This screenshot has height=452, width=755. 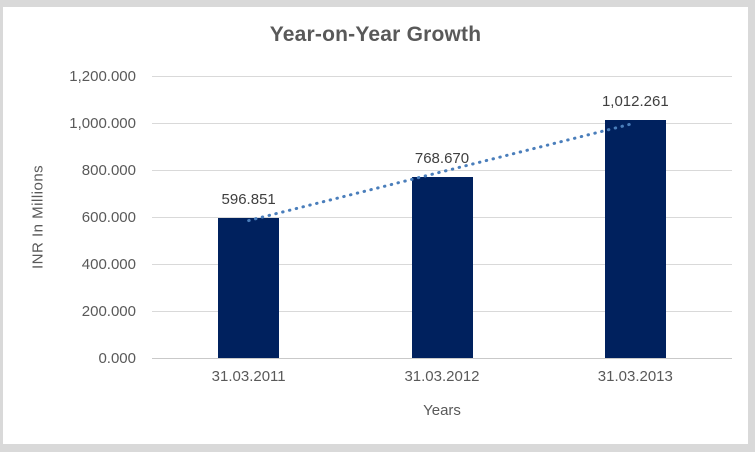 I want to click on x-tick-label: 31.03.2011, so click(x=248, y=376).